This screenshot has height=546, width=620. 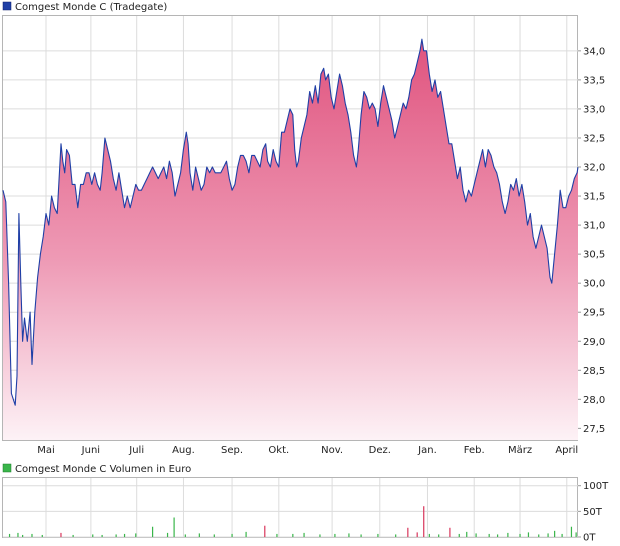 What do you see at coordinates (332, 450) in the screenshot?
I see `price-x-tick-label: Nov.` at bounding box center [332, 450].